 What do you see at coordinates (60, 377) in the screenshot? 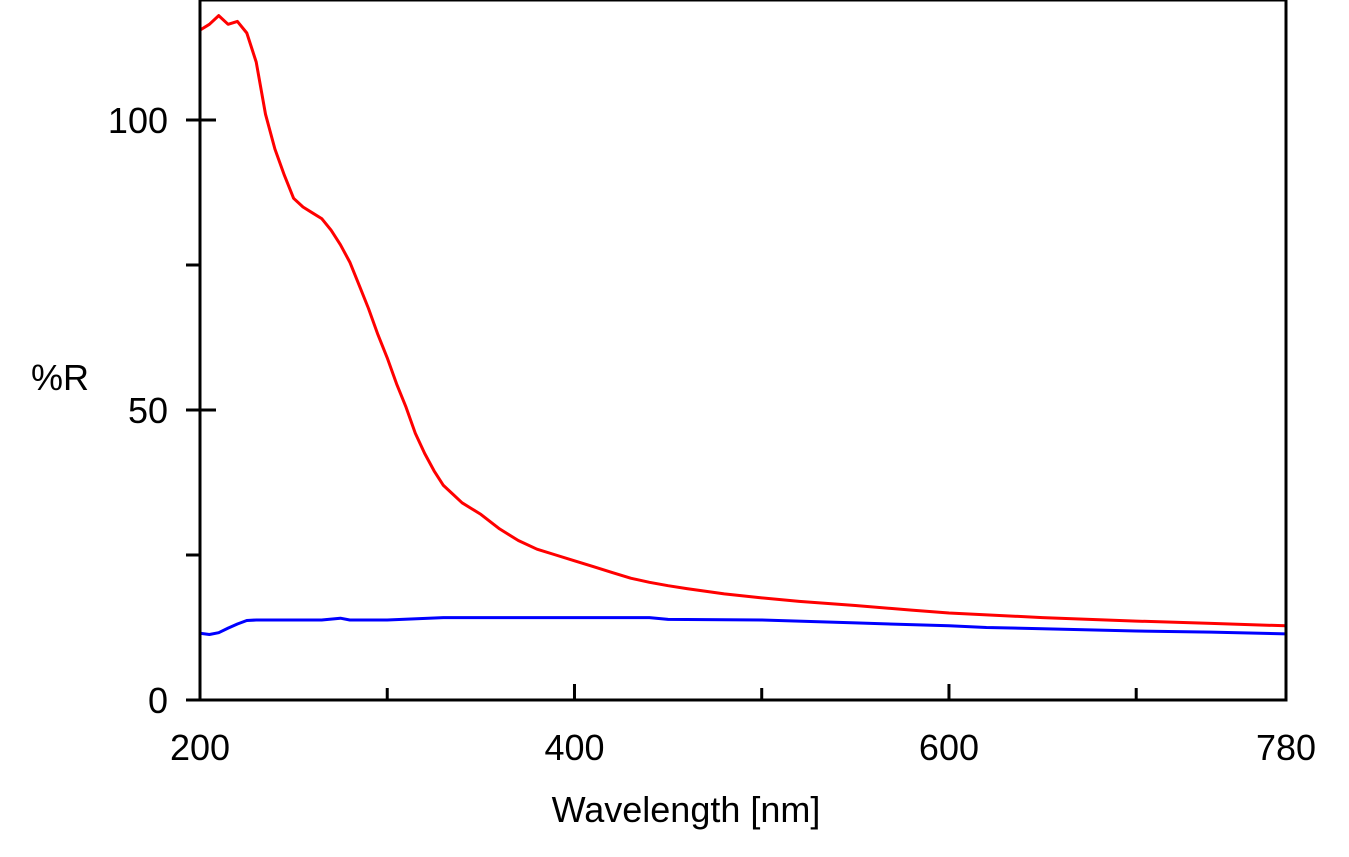
I see `y-axis-title: %R` at bounding box center [60, 377].